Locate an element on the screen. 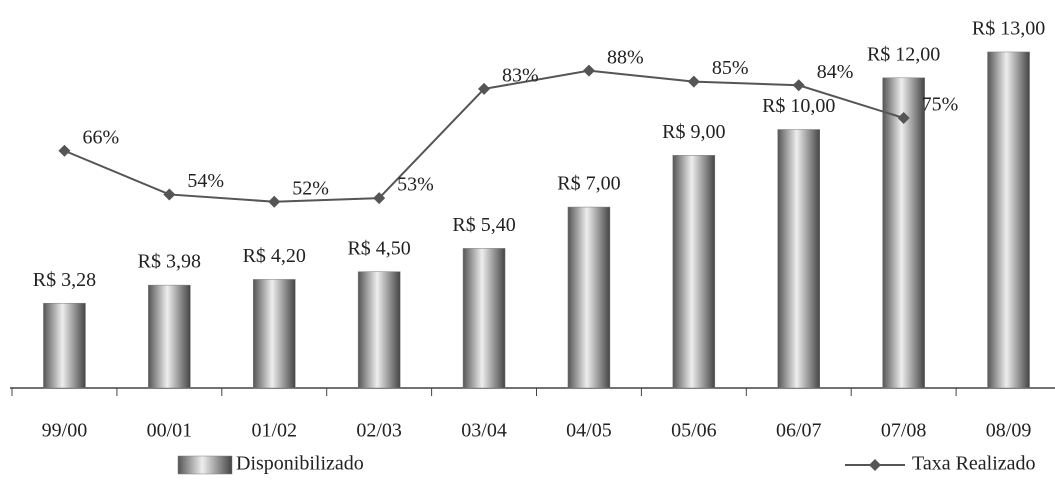 The height and width of the screenshot is (495, 1055). line-value-label: 84% is located at coordinates (835, 72).